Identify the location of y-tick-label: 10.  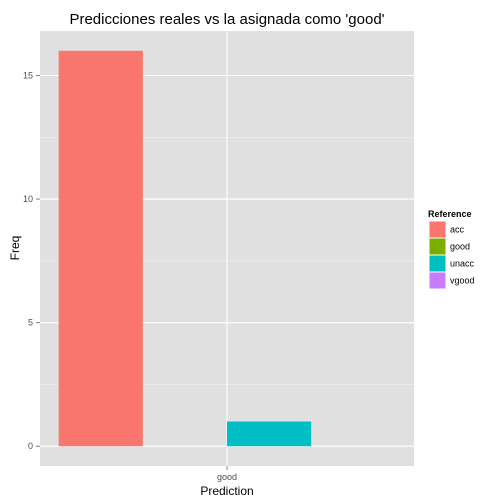
(28, 199).